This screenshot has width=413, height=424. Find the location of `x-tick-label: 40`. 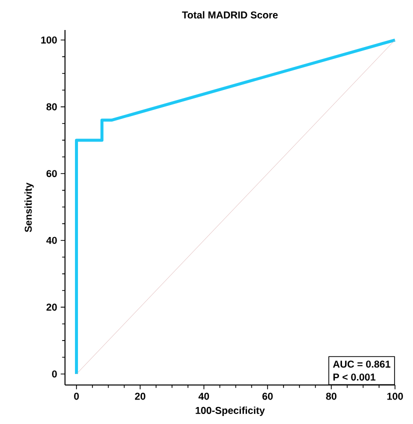

x-tick-label: 40 is located at coordinates (204, 396).